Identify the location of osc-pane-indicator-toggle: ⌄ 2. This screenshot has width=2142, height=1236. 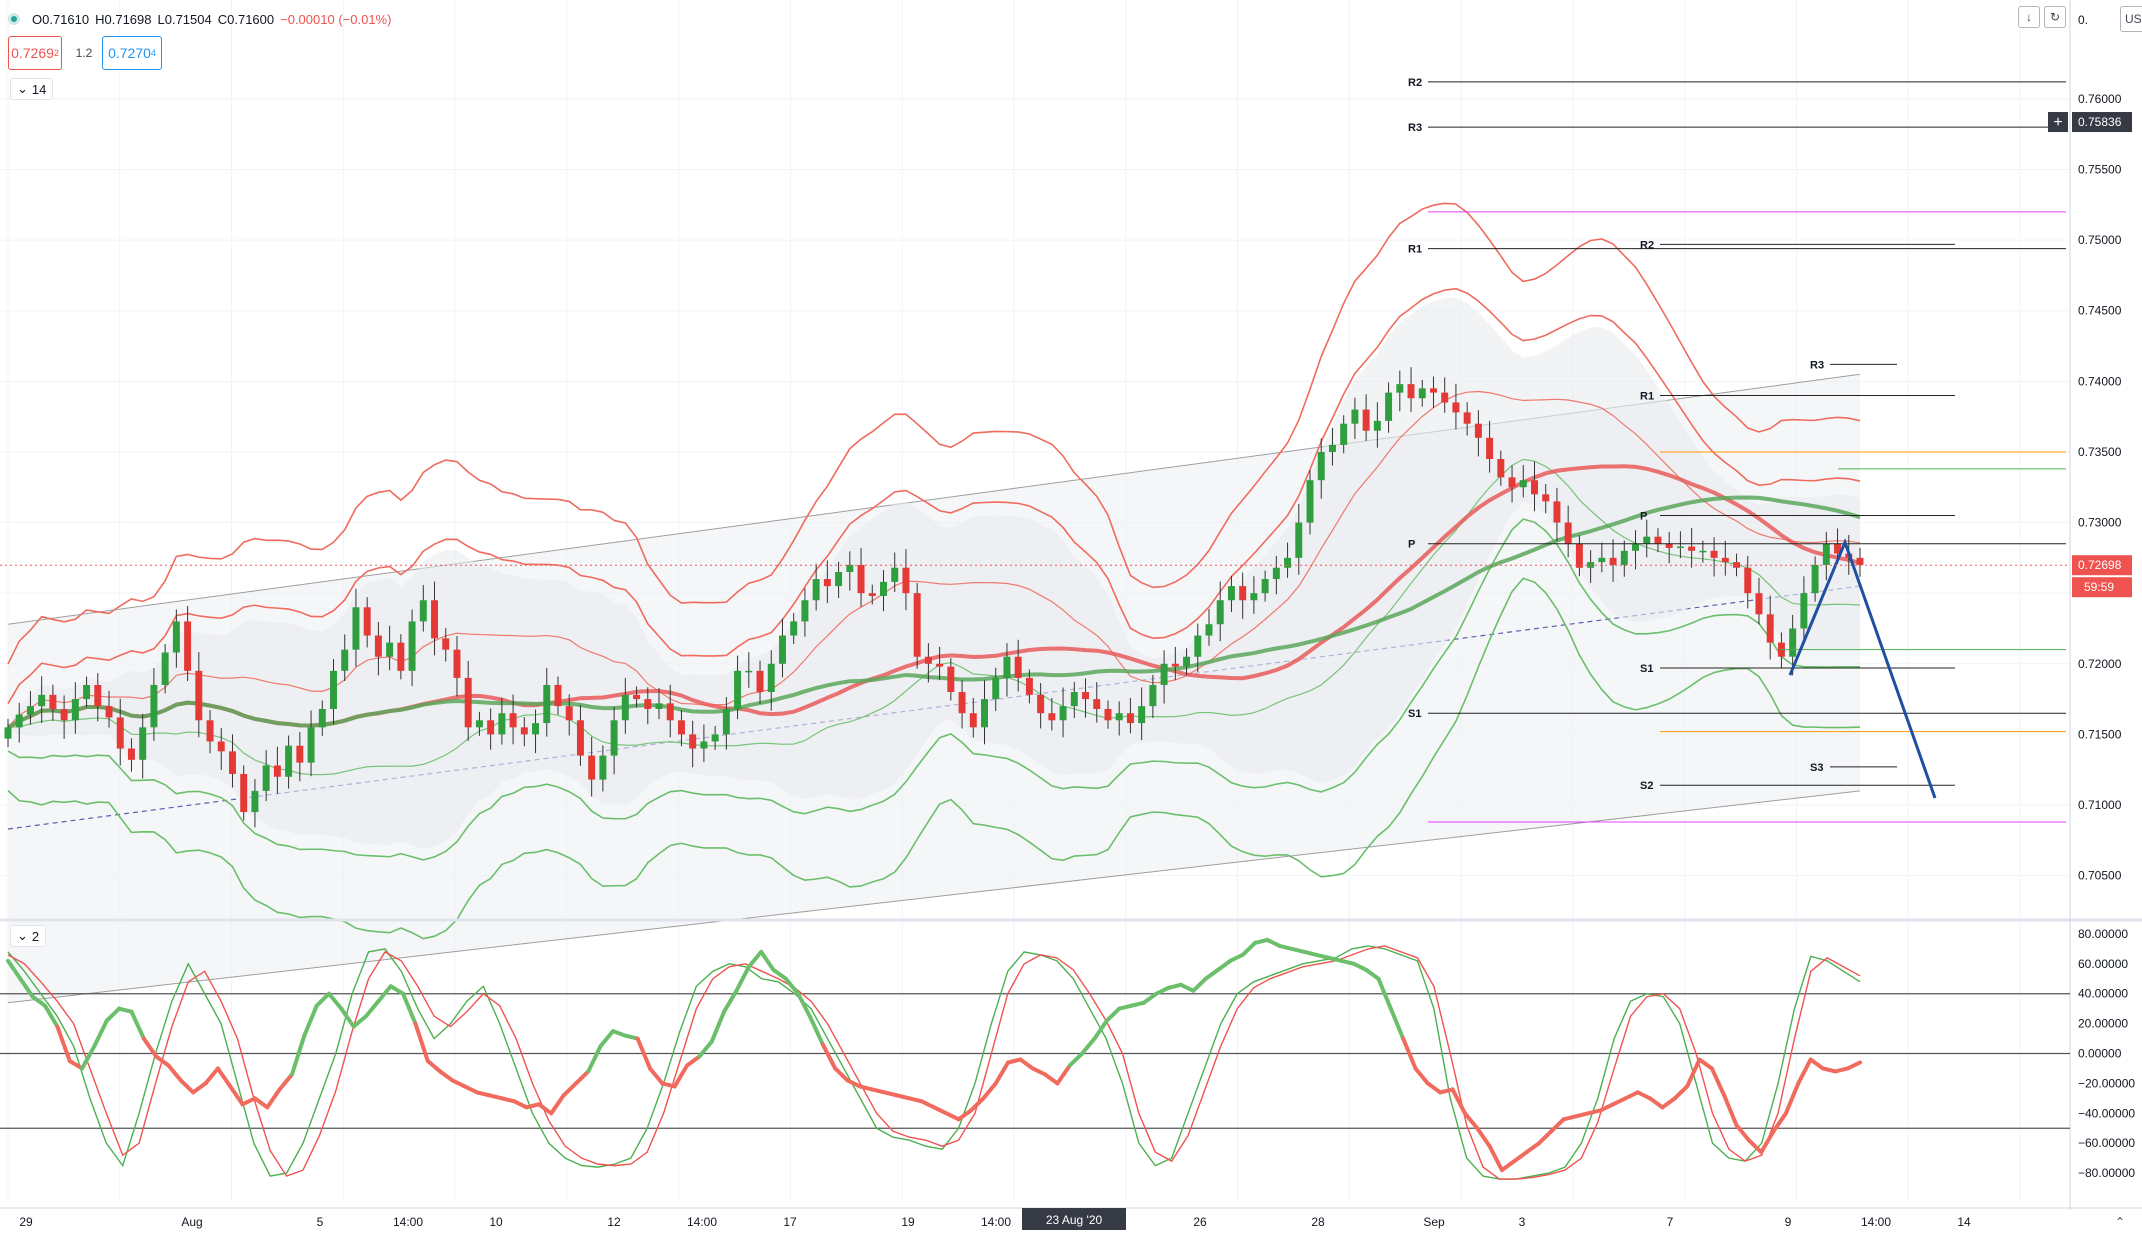
(28, 936).